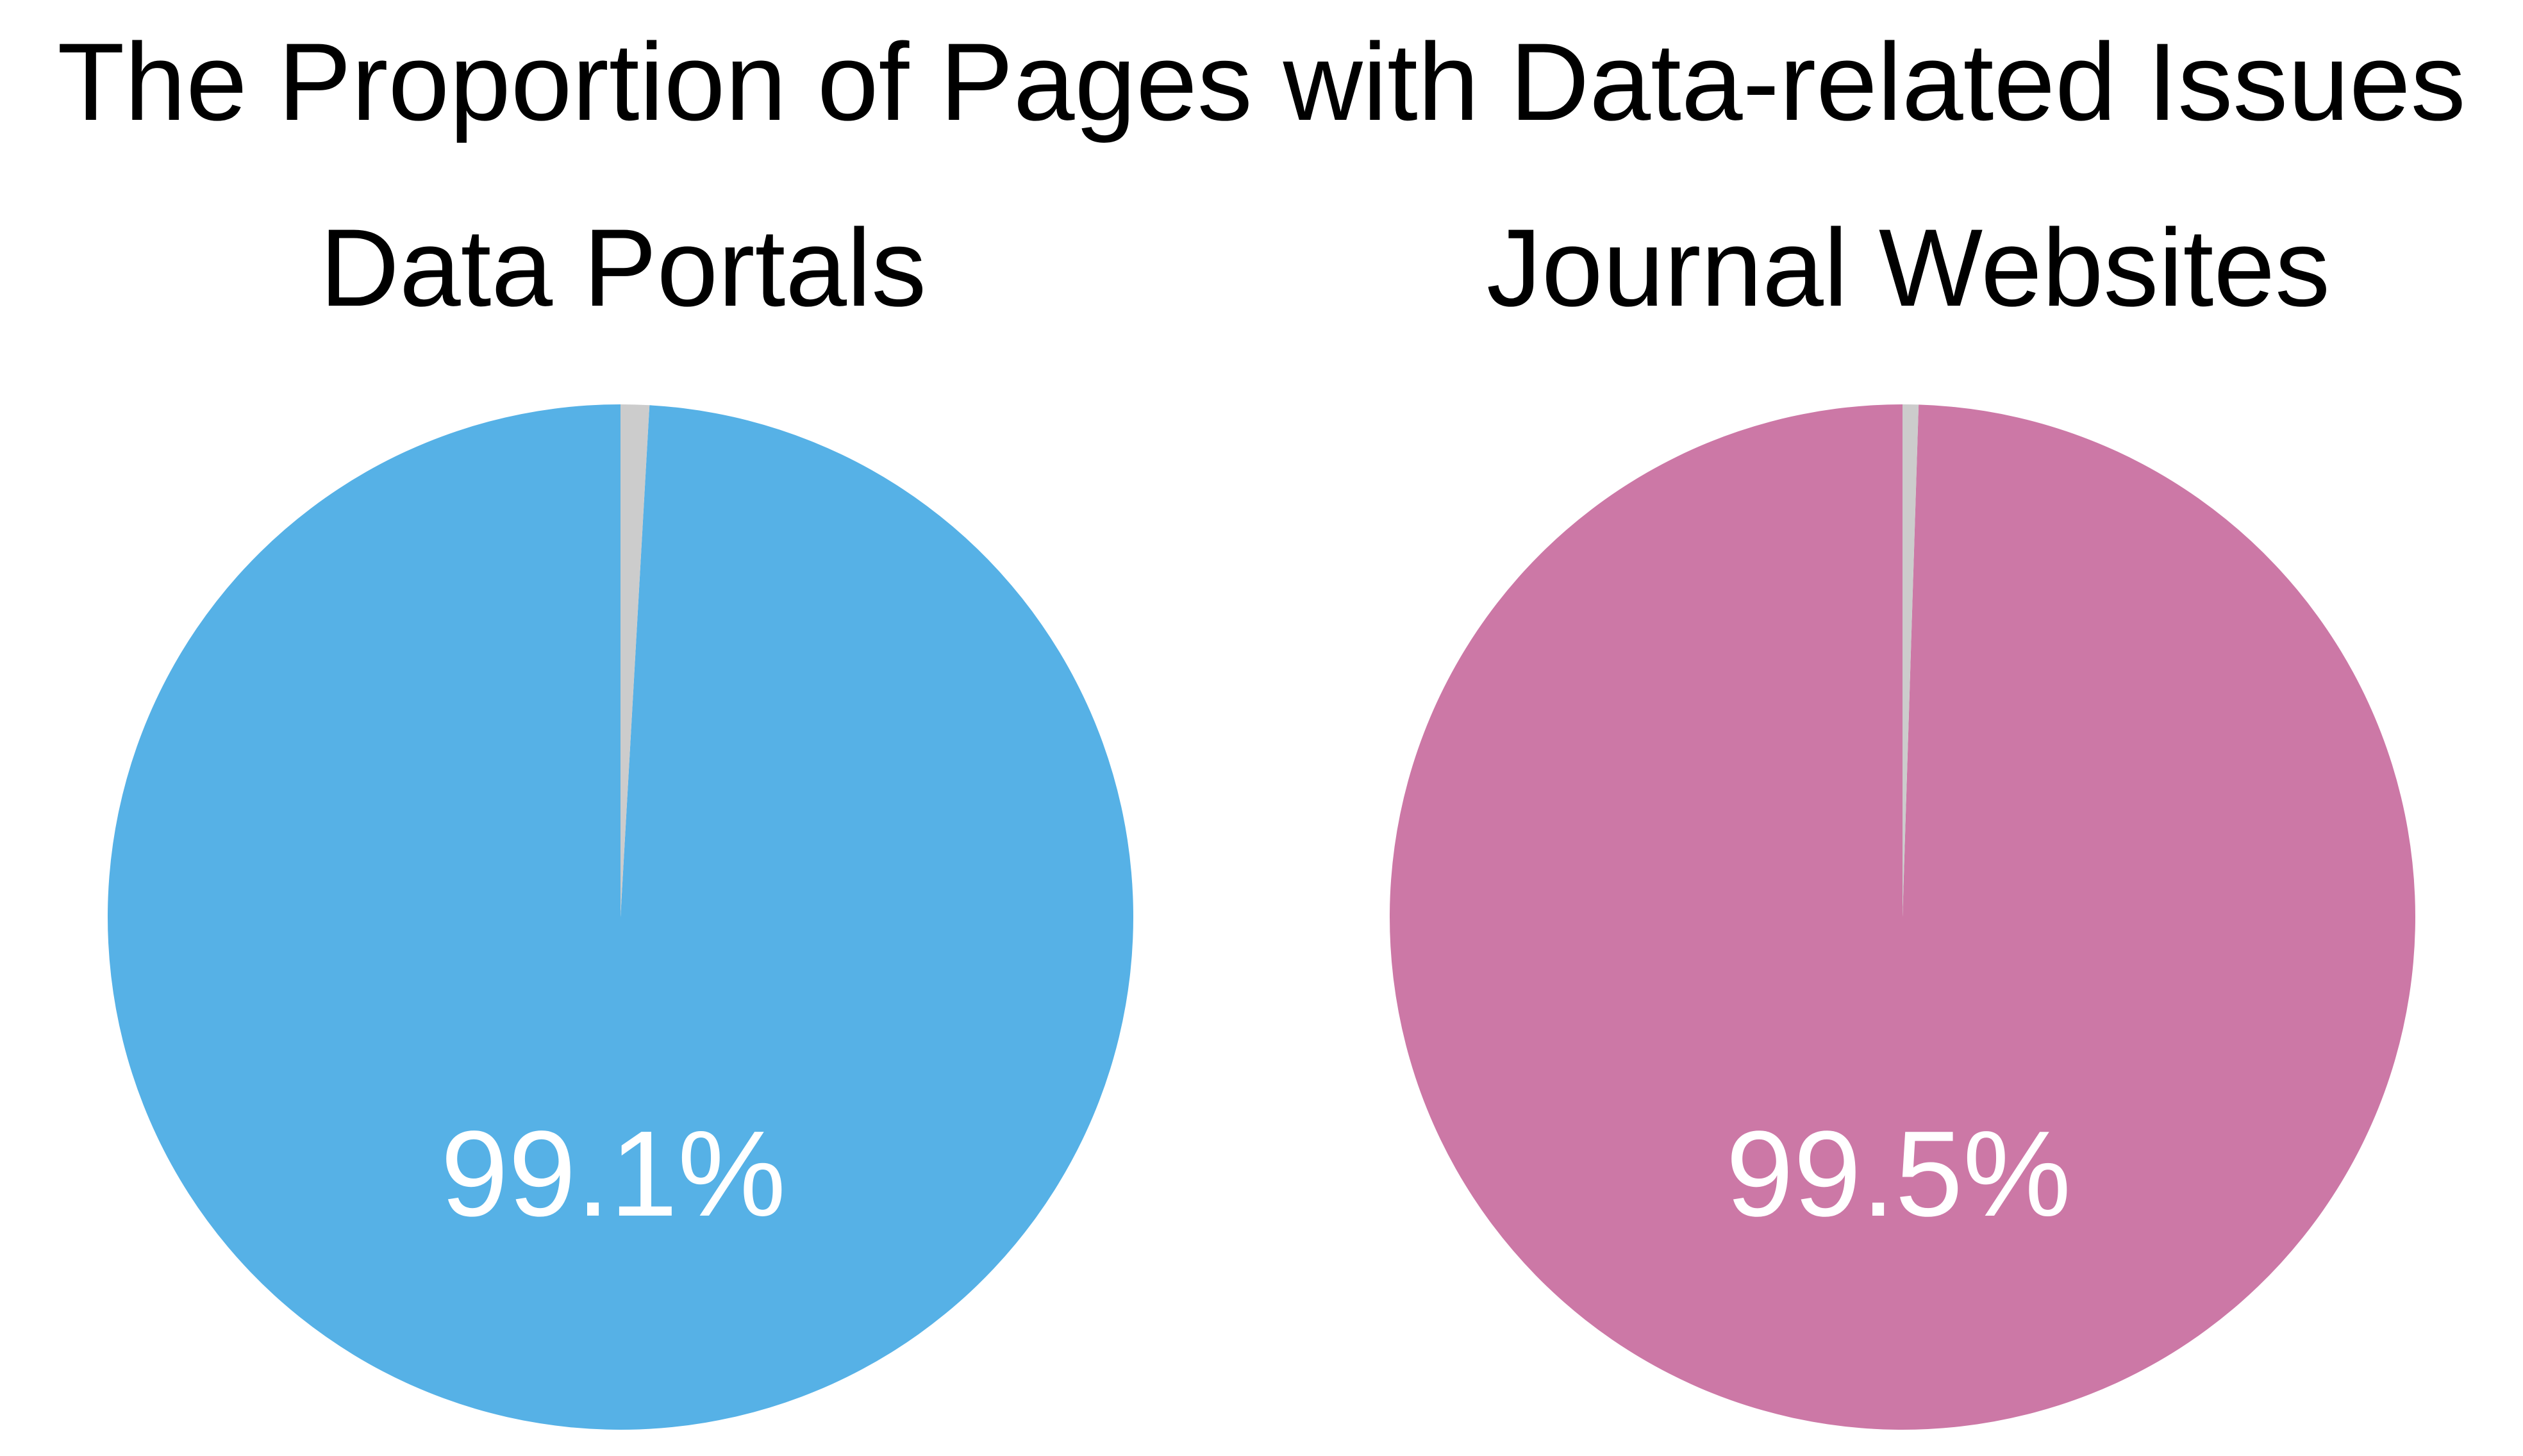 The image size is (2523, 1456). Describe the element at coordinates (613, 1174) in the screenshot. I see `pie-label-data-portals: 99.1%` at that location.